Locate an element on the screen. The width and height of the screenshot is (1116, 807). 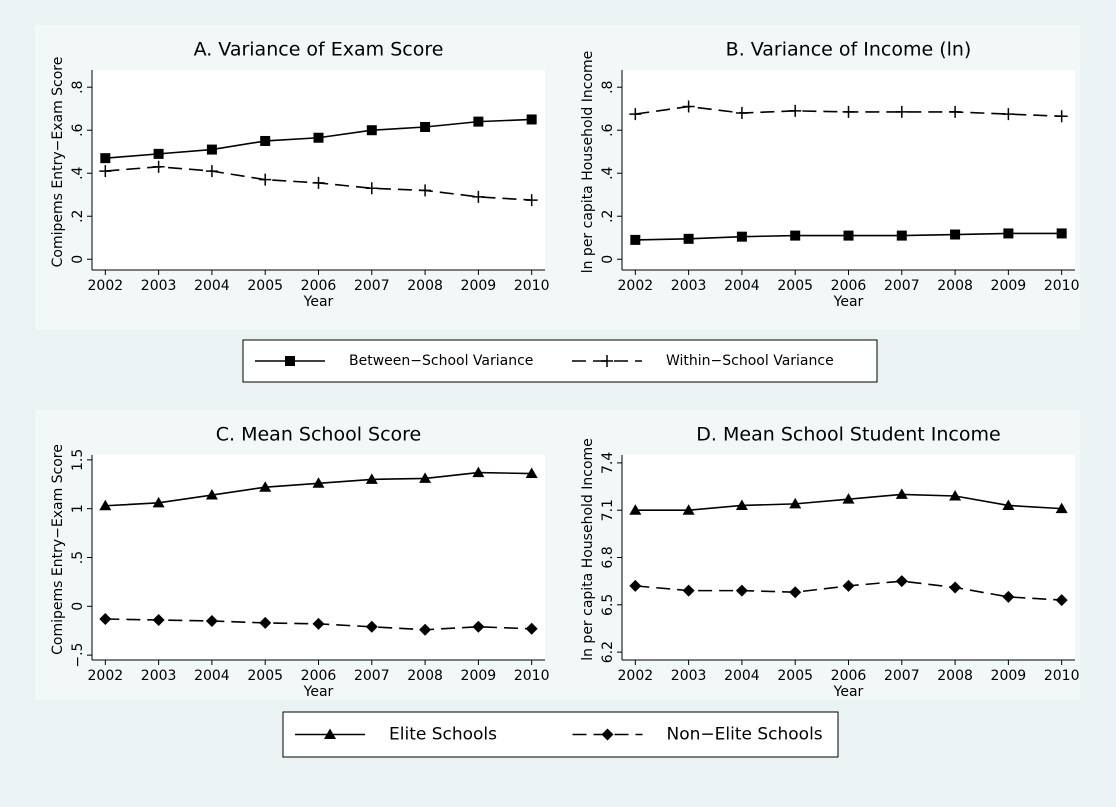
legend-label: Between−School Variance is located at coordinates (441, 361).